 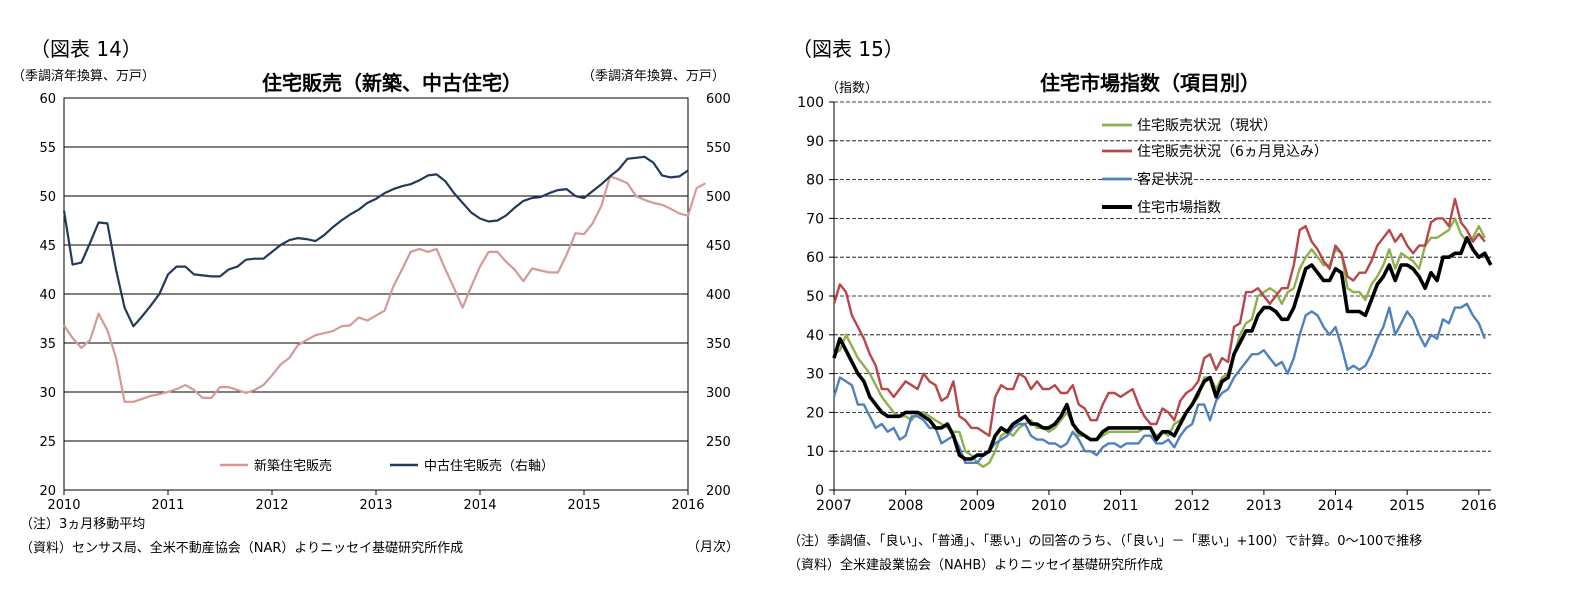 I want to click on y-tick-label: 80, so click(x=815, y=181).